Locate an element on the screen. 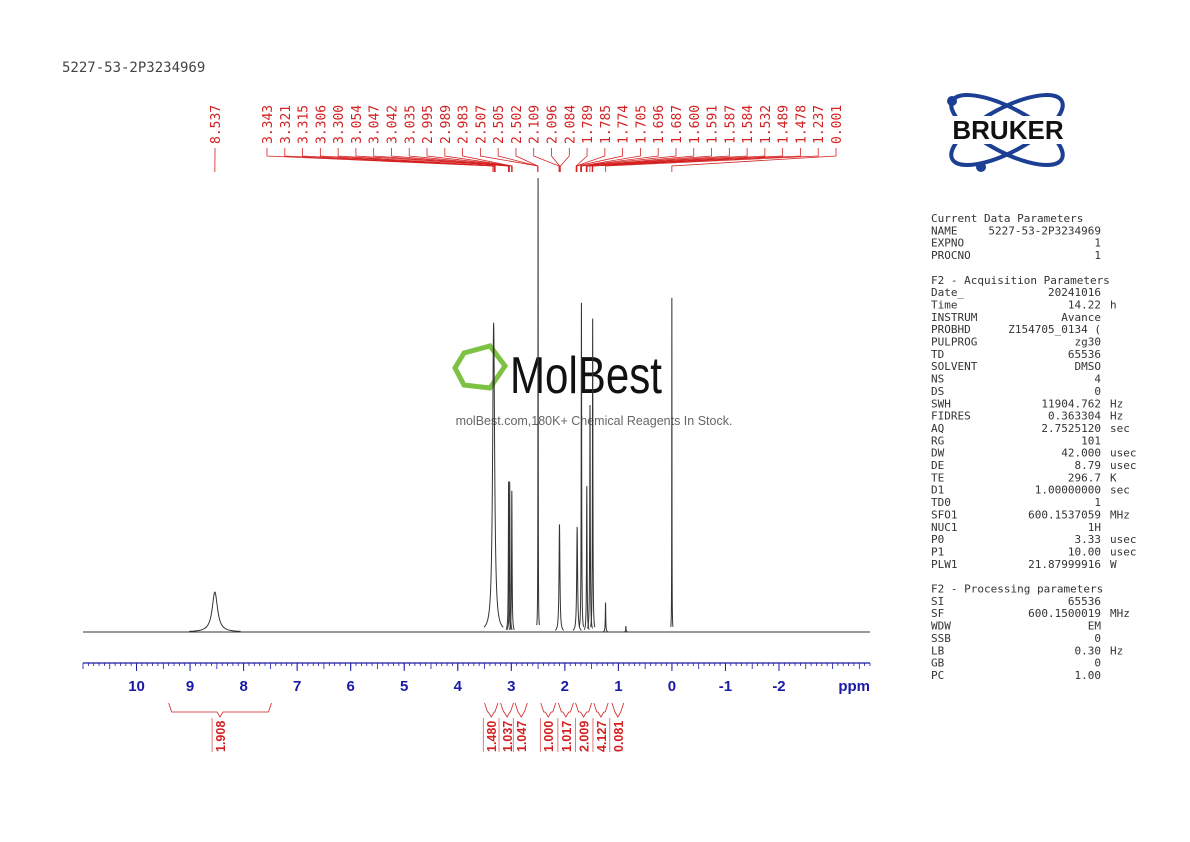 Image resolution: width=1190 pixels, height=842 pixels. parameter-value: 0 is located at coordinates (1097, 391).